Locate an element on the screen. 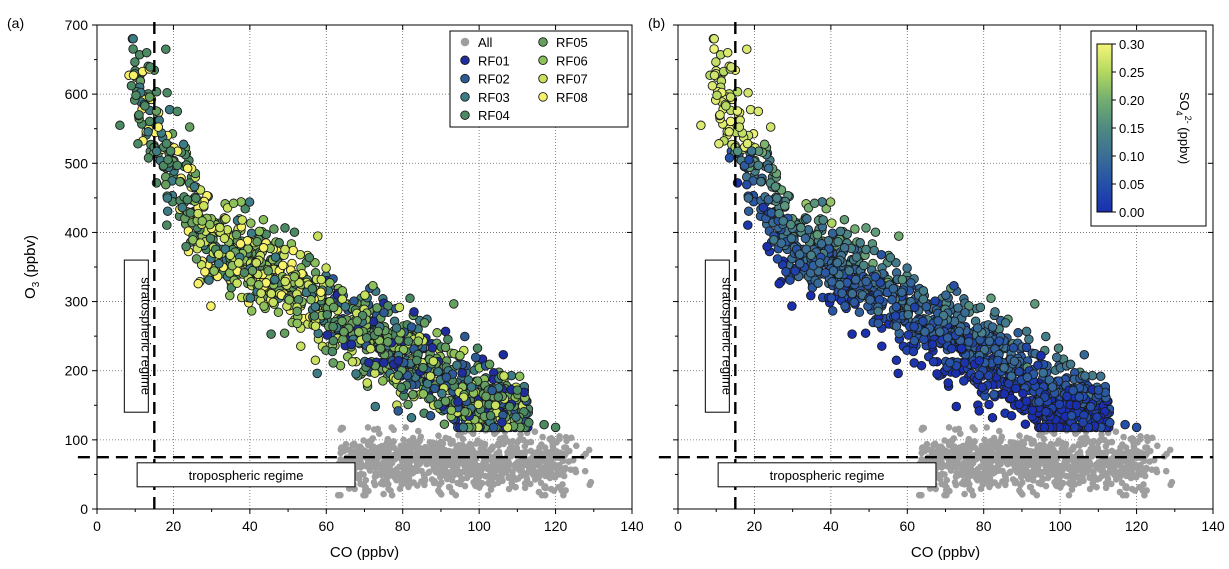 This screenshot has width=1229, height=569. colorbar-tick-label: 0.05 is located at coordinates (1131, 184).